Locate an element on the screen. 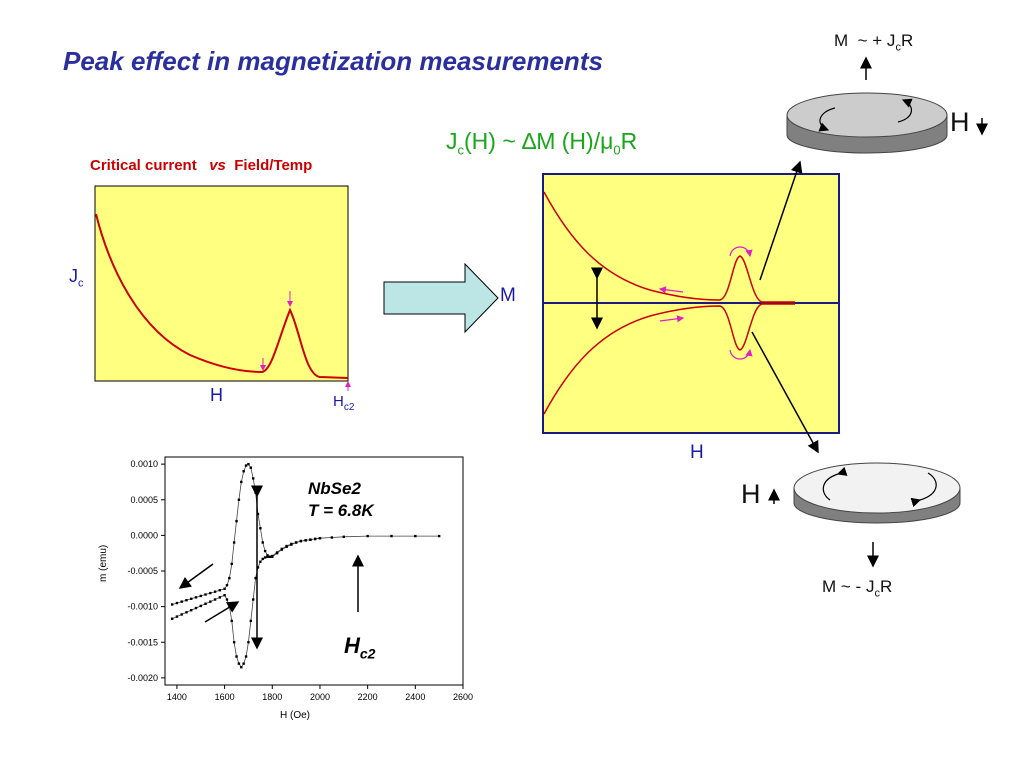 The height and width of the screenshot is (768, 1024). top-disk is located at coordinates (867, 123).